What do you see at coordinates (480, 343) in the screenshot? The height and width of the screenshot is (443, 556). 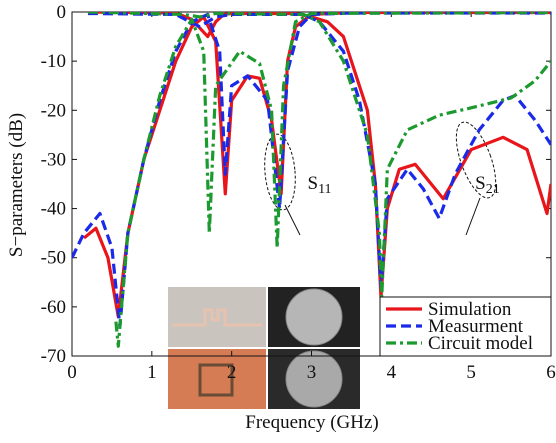 I see `legend-label: Circuit model` at bounding box center [480, 343].